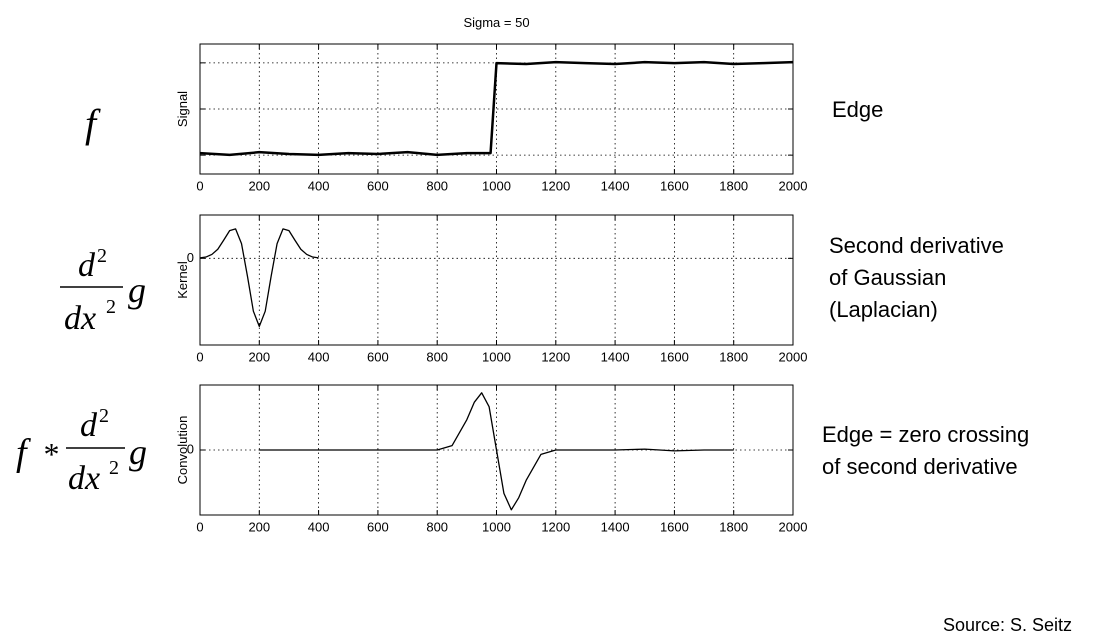 The width and height of the screenshot is (1102, 644). What do you see at coordinates (925, 434) in the screenshot?
I see `note: Edge = zero crossing` at bounding box center [925, 434].